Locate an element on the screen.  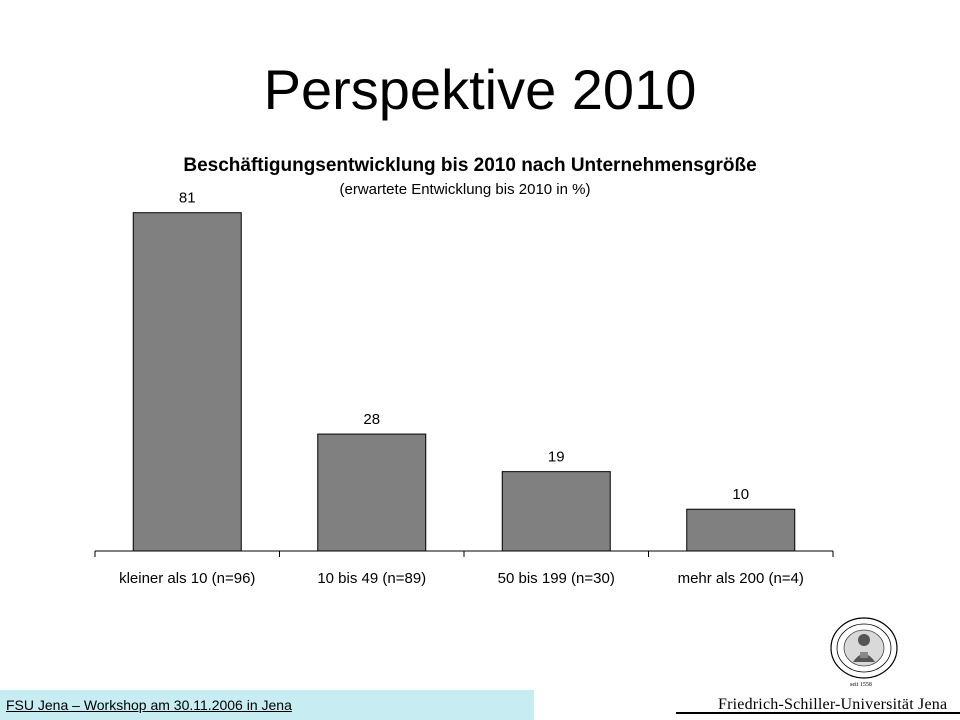
university-seal-icon is located at coordinates (864, 648).